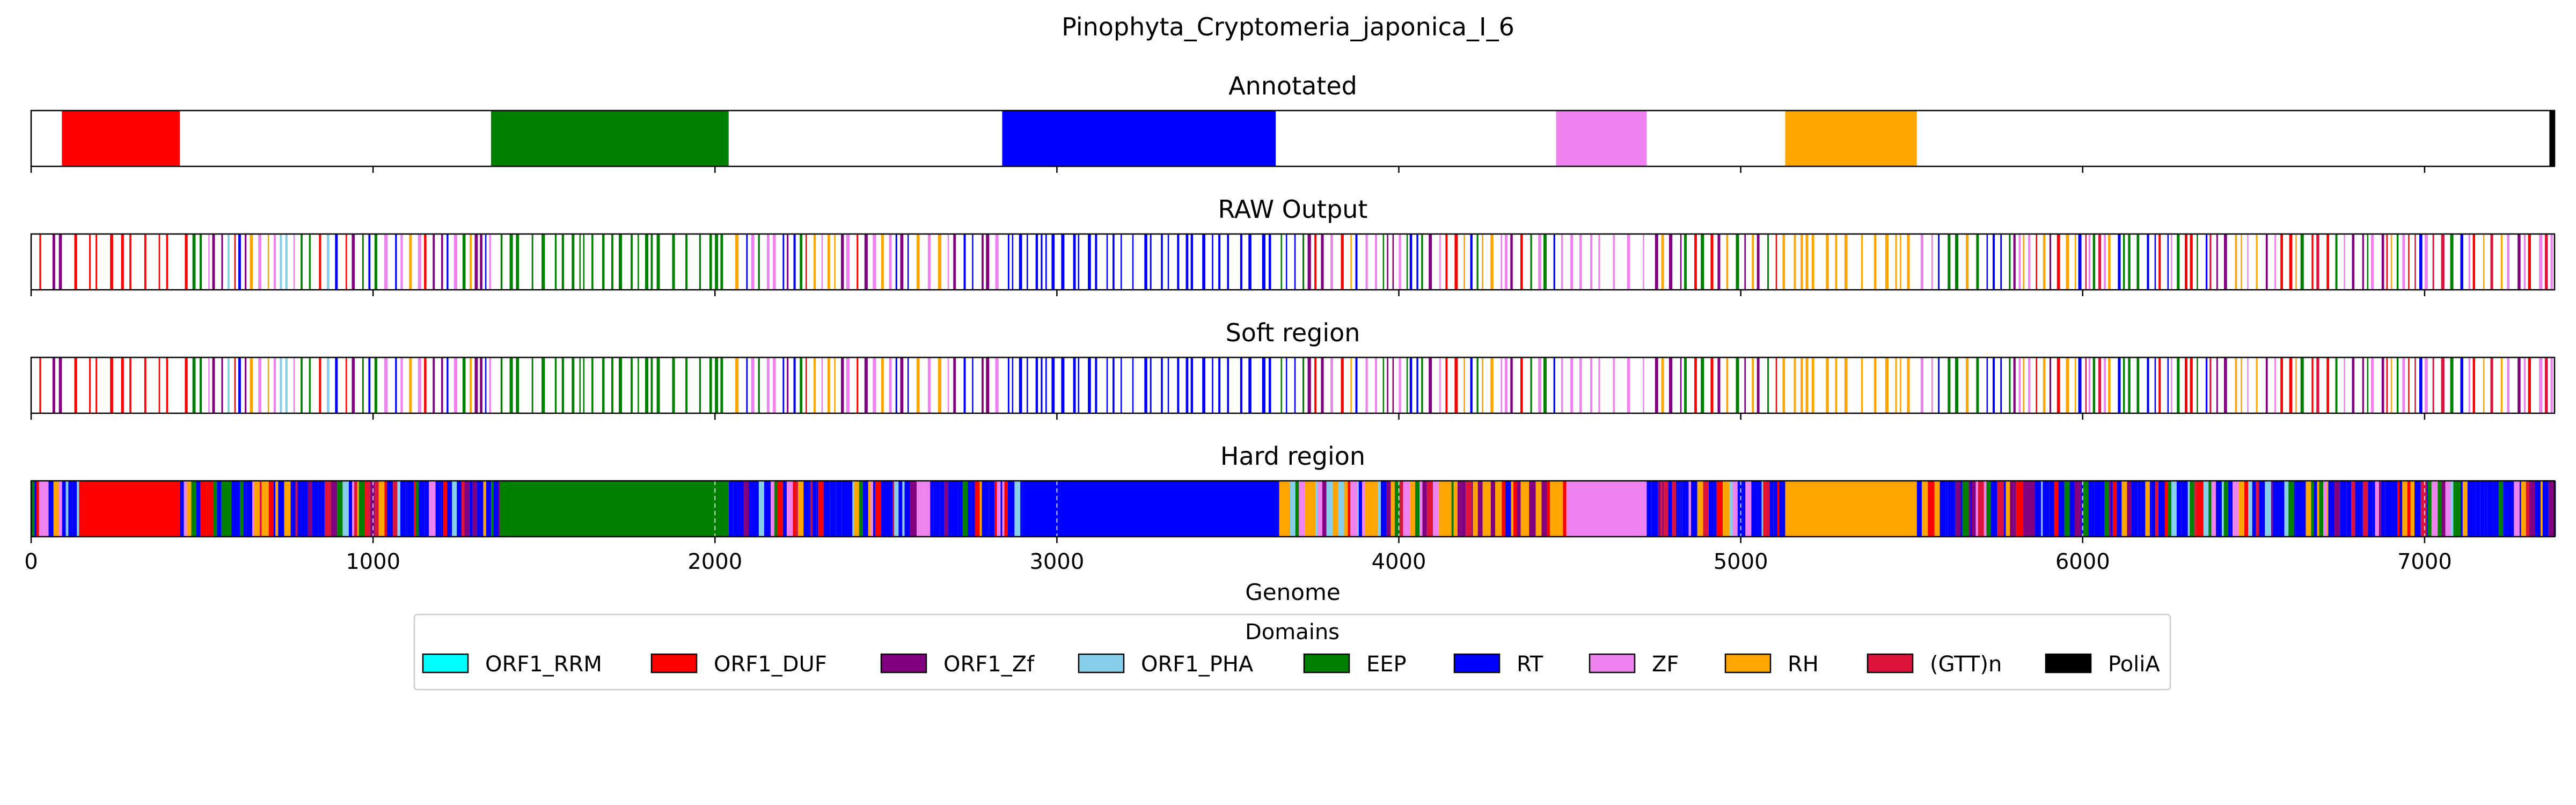  What do you see at coordinates (512, 664) in the screenshot?
I see `legend-entry: ORF1_RRM` at bounding box center [512, 664].